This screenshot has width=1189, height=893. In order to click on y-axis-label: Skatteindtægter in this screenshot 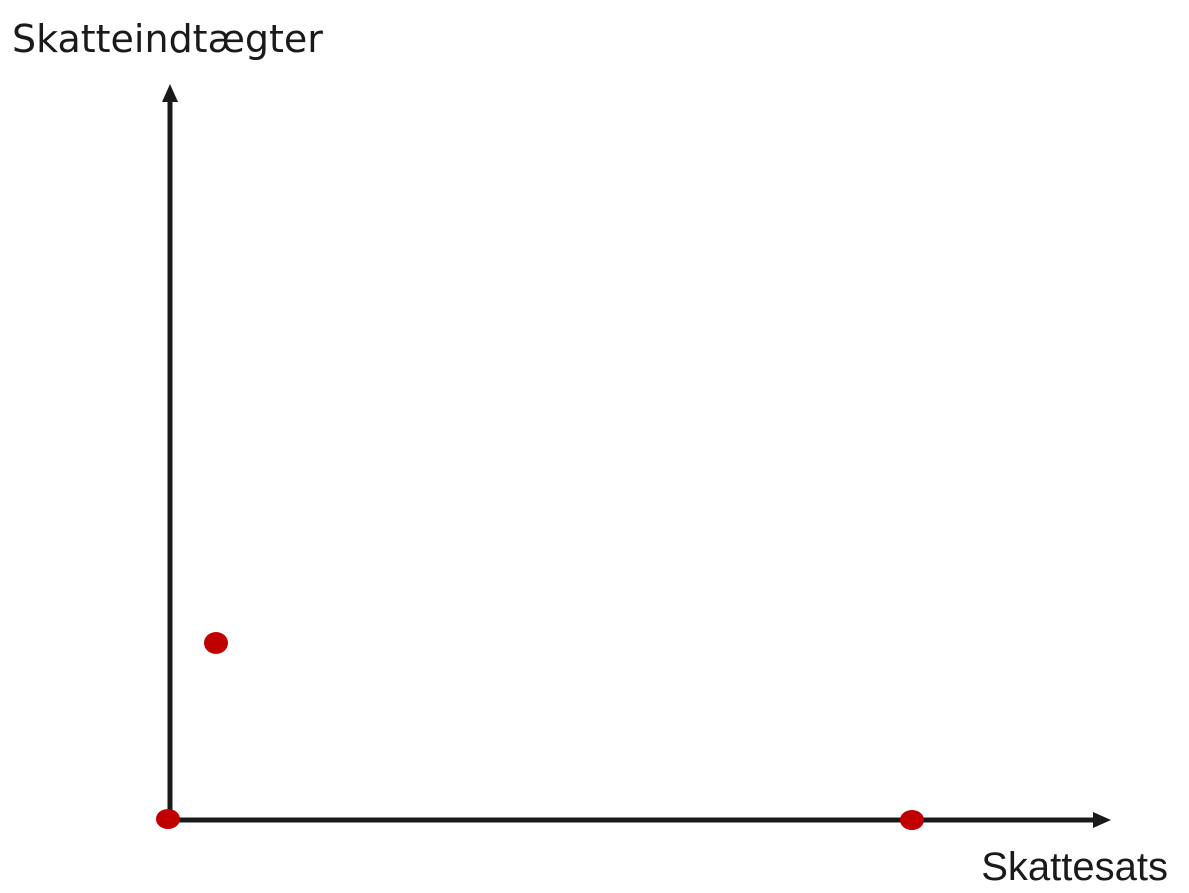, I will do `click(167, 39)`.